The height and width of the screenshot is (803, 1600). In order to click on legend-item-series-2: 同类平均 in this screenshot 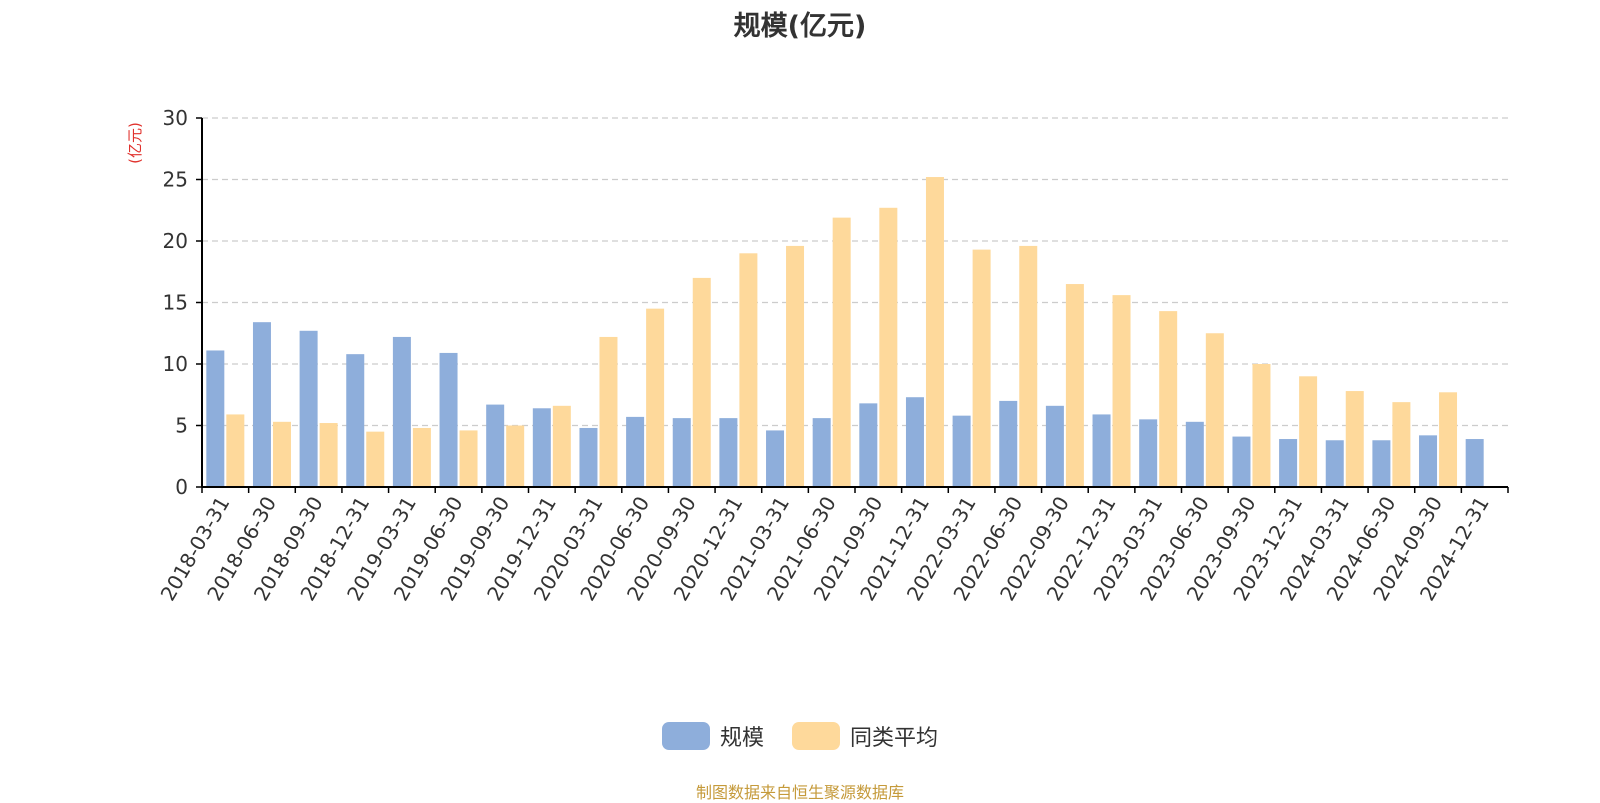, I will do `click(865, 736)`.